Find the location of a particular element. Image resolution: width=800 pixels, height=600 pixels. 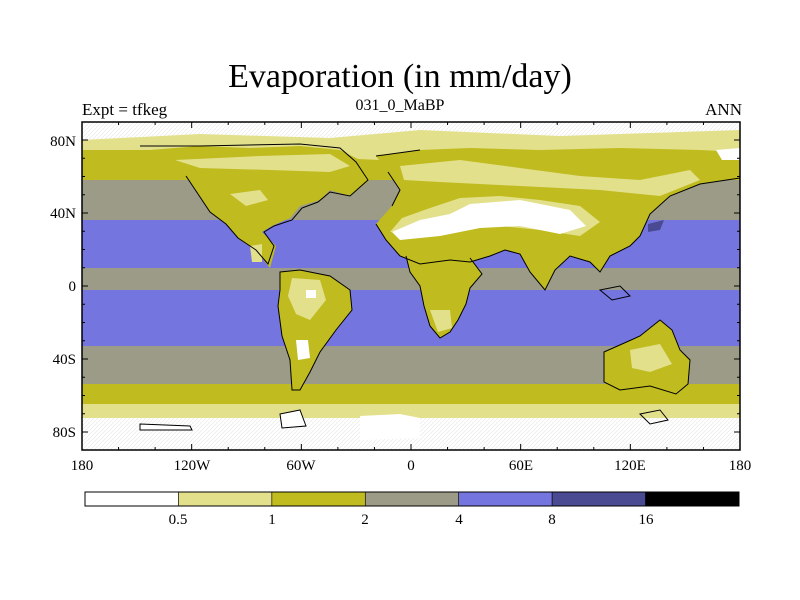

amazon-light-area is located at coordinates (307, 299).